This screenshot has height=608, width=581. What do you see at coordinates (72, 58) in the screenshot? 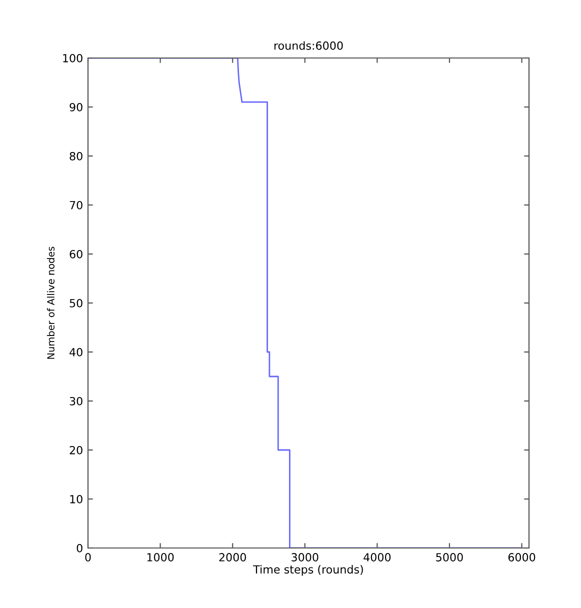
I see `y-tick-label: 100` at bounding box center [72, 58].